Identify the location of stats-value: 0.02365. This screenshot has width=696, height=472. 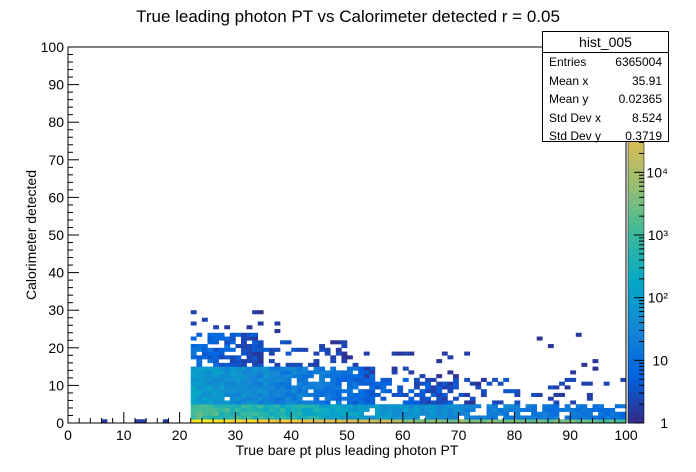
(640, 99).